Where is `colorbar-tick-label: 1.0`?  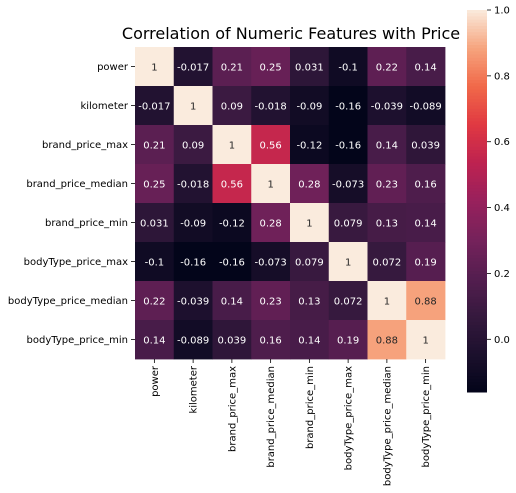
colorbar-tick-label: 1.0 is located at coordinates (502, 11).